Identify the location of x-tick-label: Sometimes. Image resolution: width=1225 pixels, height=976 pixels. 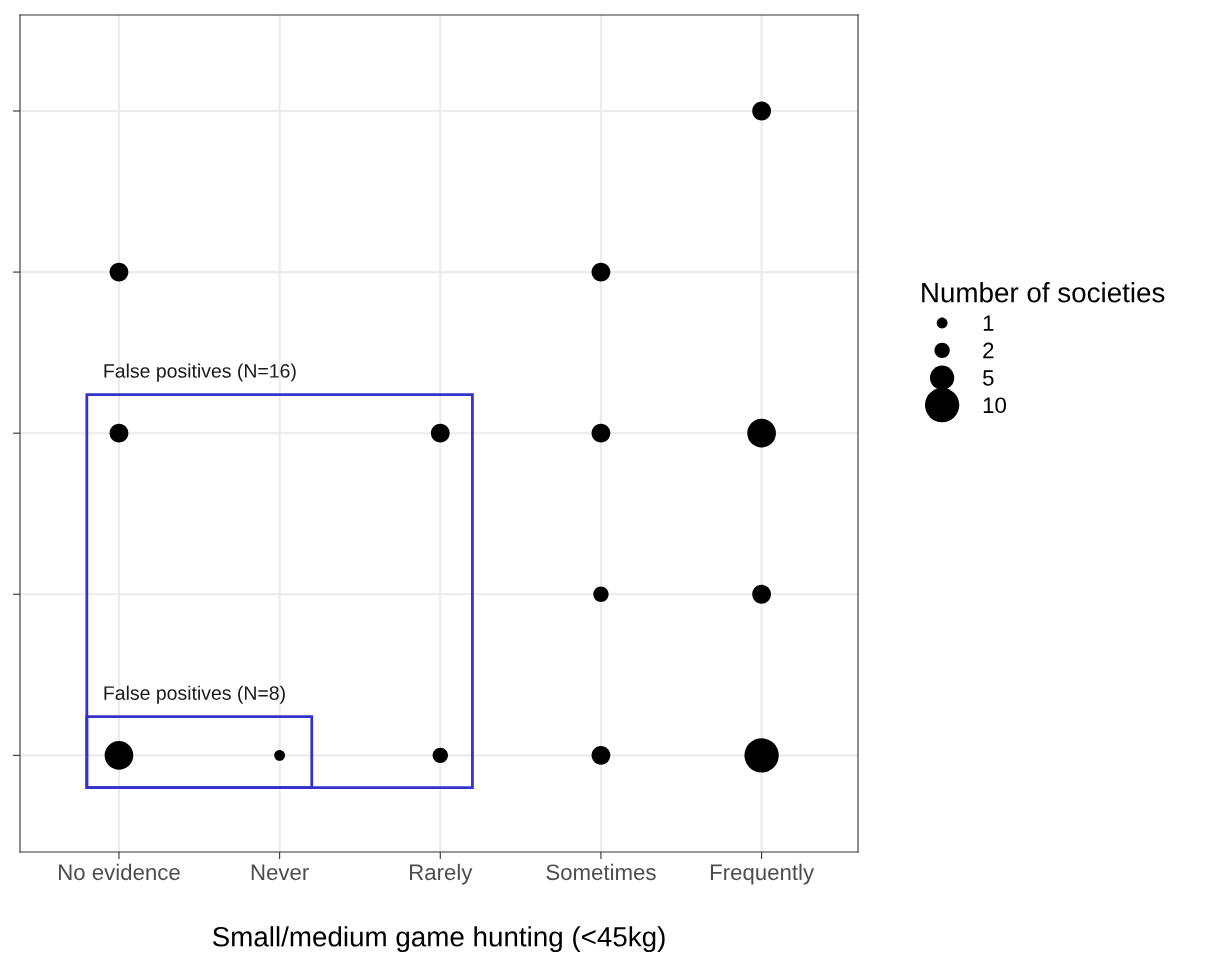
(601, 872).